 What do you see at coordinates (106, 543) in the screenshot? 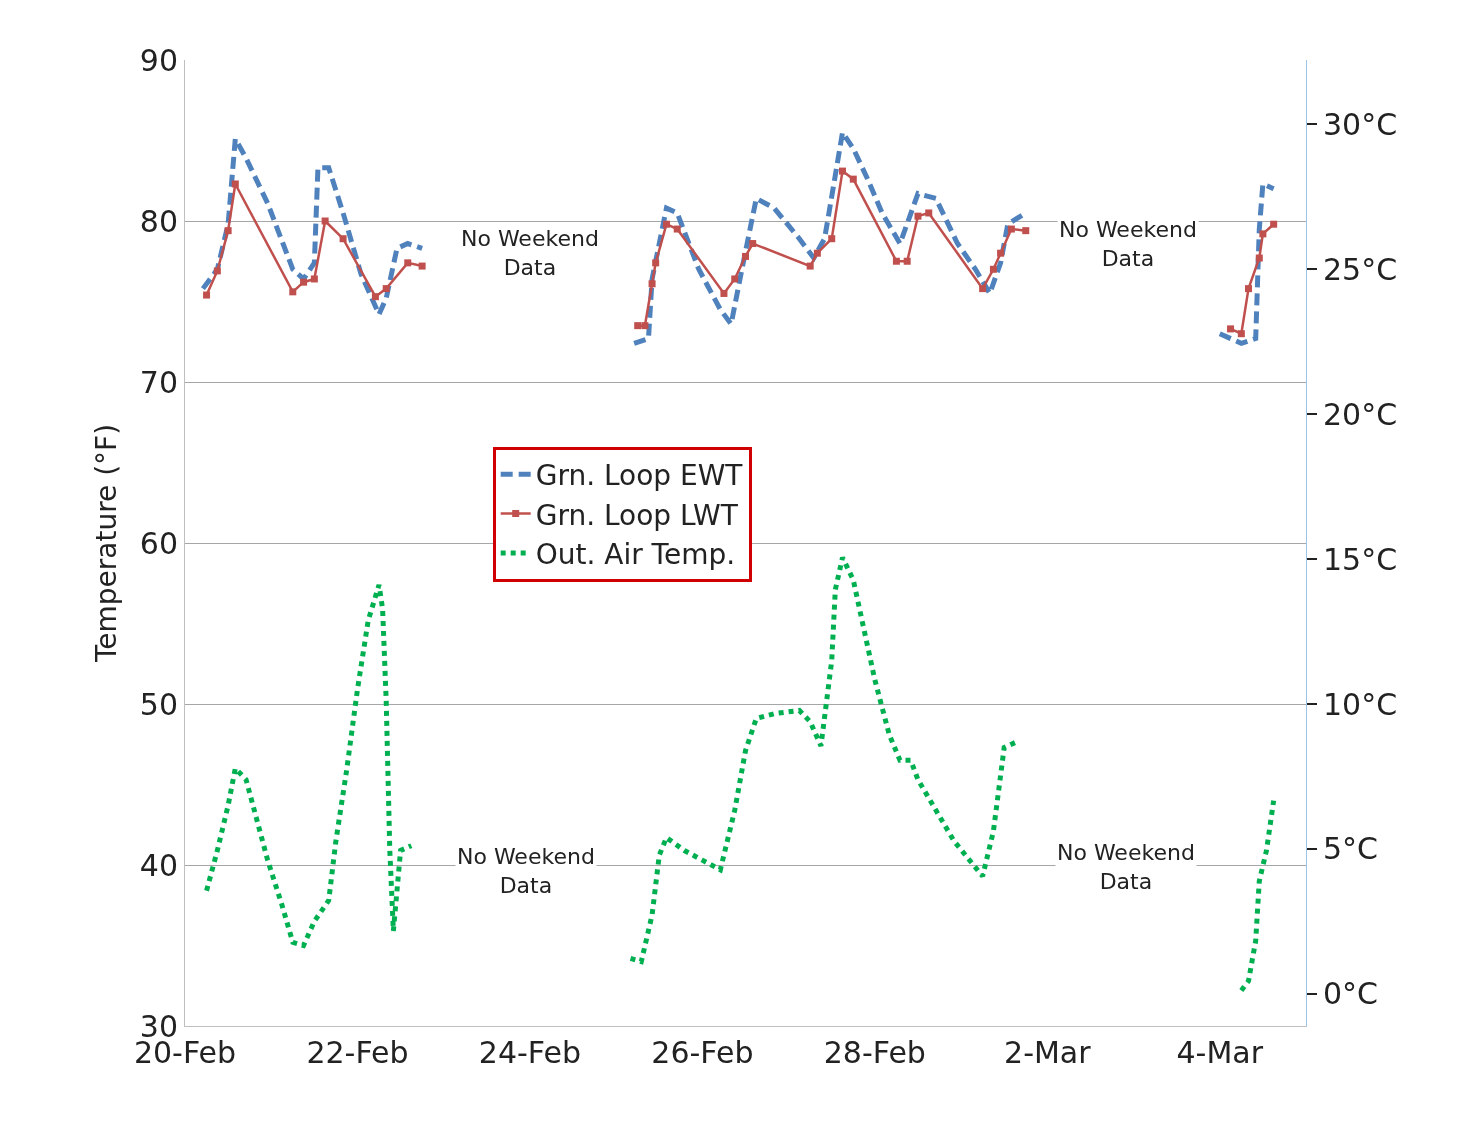
I see `y-axis-title: Temperature (°F)` at bounding box center [106, 543].